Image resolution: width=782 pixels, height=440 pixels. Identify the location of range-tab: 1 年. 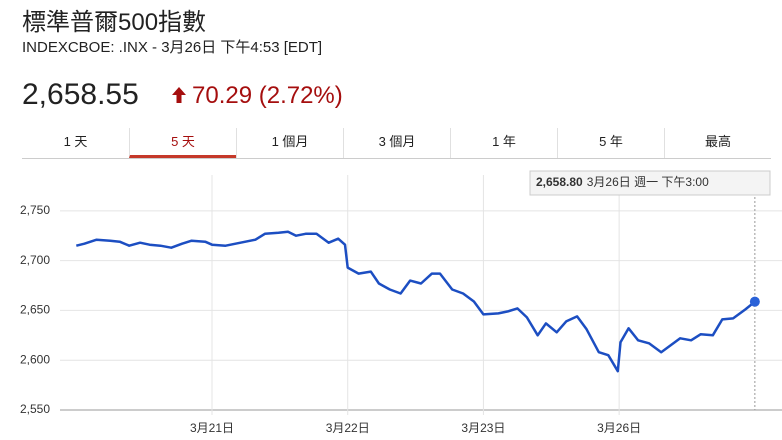
(503, 143).